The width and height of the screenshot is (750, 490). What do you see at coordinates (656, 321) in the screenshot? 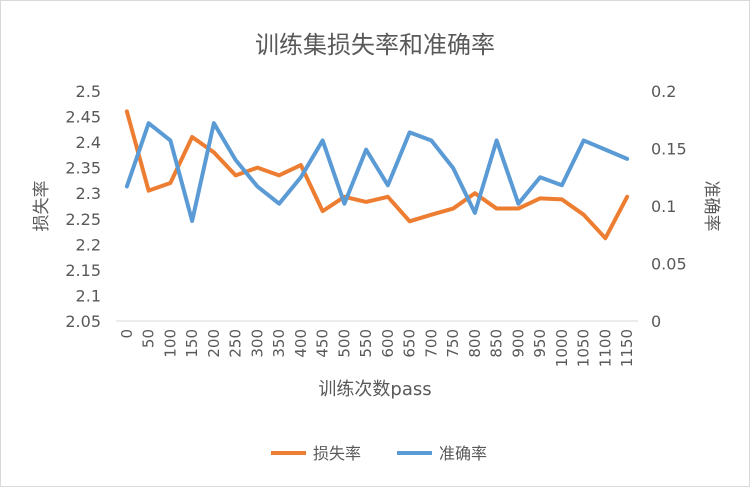
I see `right-tick-label: 0` at bounding box center [656, 321].